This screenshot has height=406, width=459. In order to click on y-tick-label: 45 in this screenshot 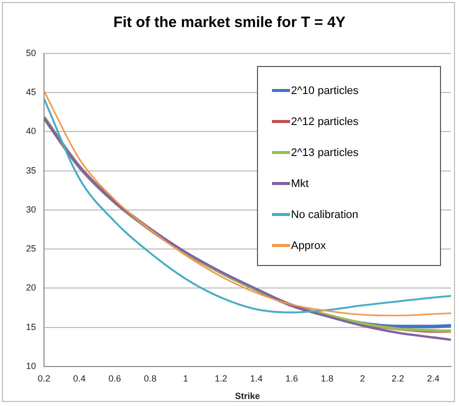, I will do `click(31, 92)`.